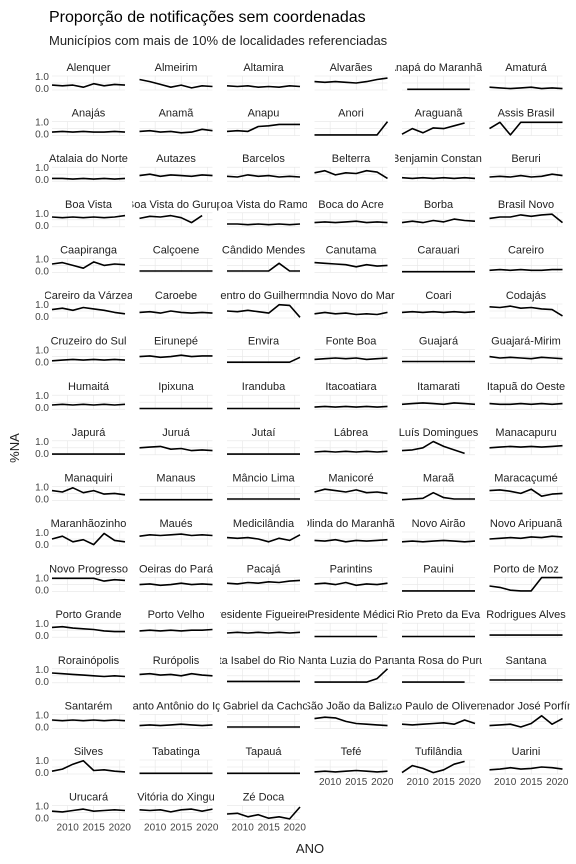 The image size is (576, 864). Describe the element at coordinates (438, 532) in the screenshot. I see `panel: Novo Airão` at that location.